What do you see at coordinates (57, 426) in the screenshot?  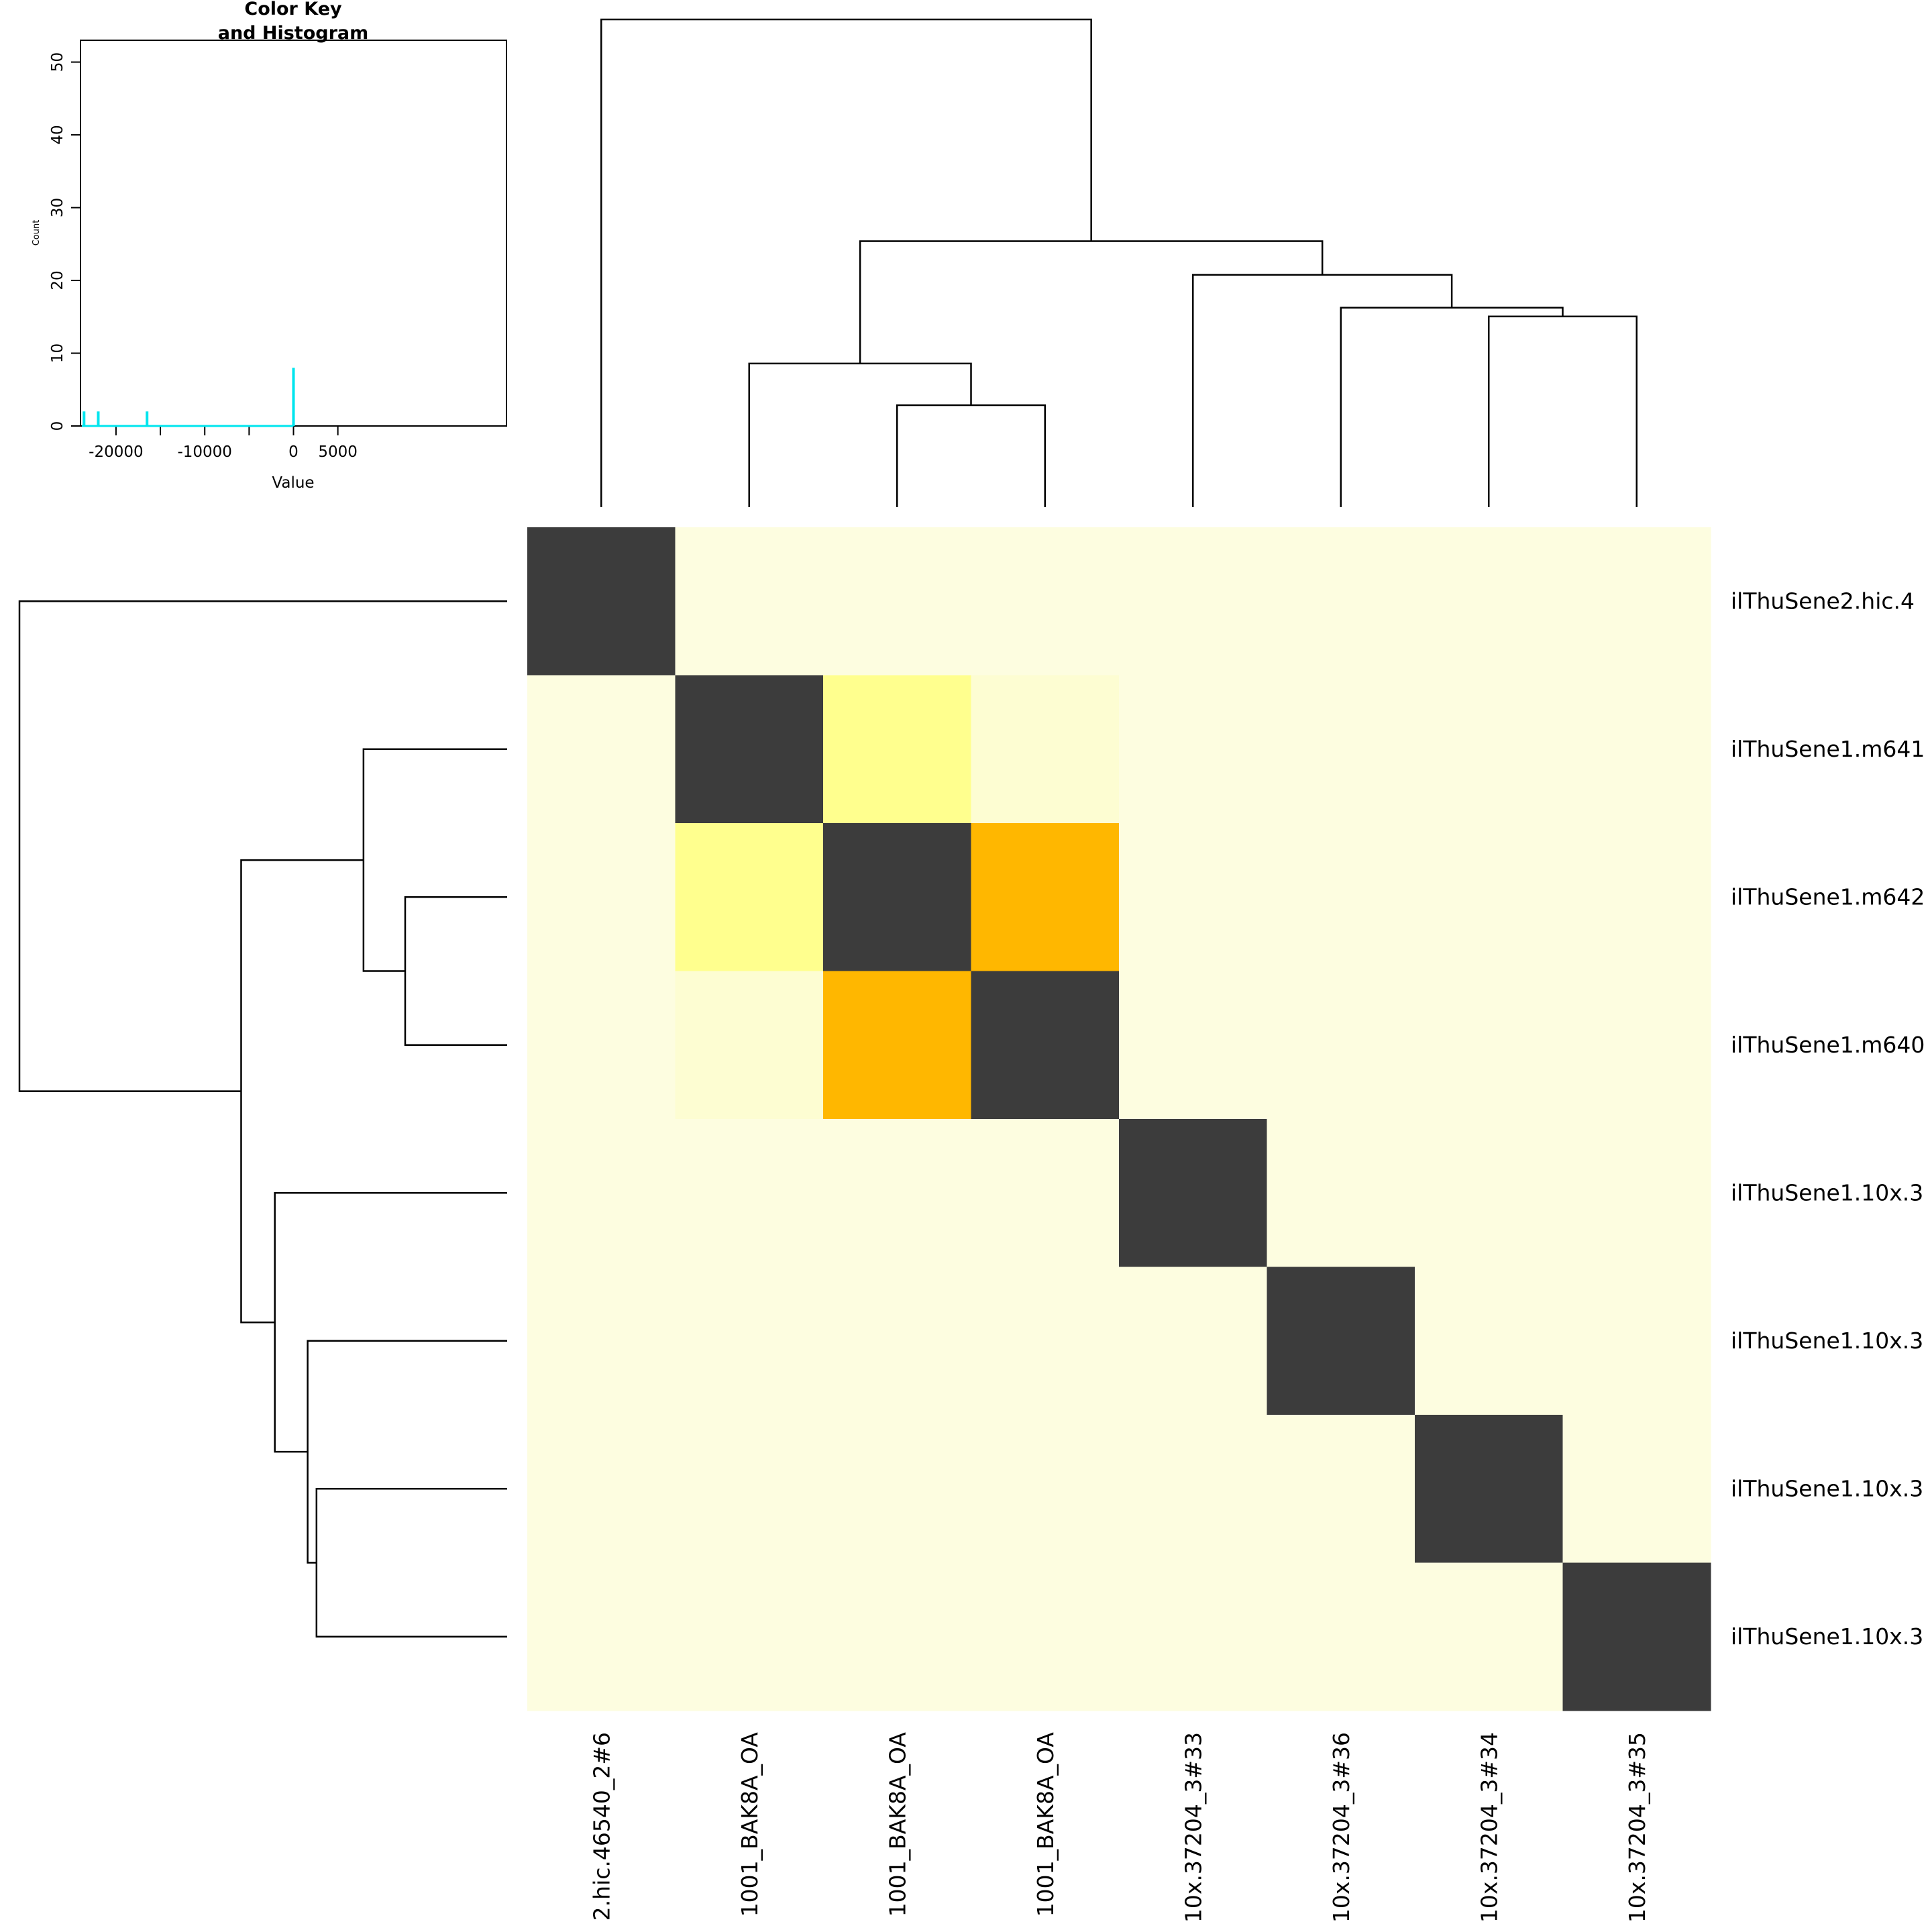 I see `histogram-y-tick-label: 0` at bounding box center [57, 426].